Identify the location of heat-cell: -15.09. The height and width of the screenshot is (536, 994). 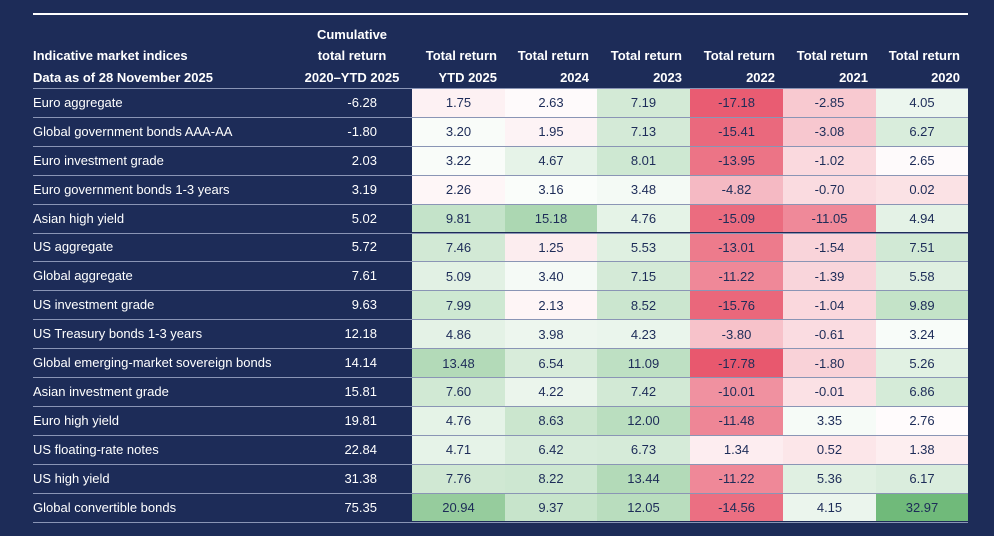
(736, 218).